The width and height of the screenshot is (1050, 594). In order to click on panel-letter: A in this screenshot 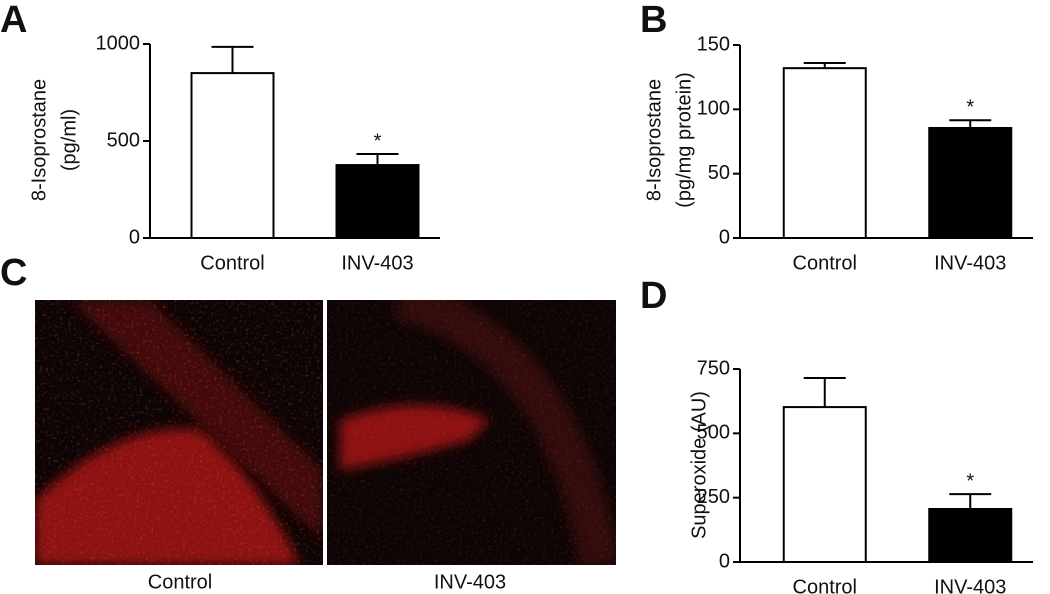, I will do `click(13, 20)`.